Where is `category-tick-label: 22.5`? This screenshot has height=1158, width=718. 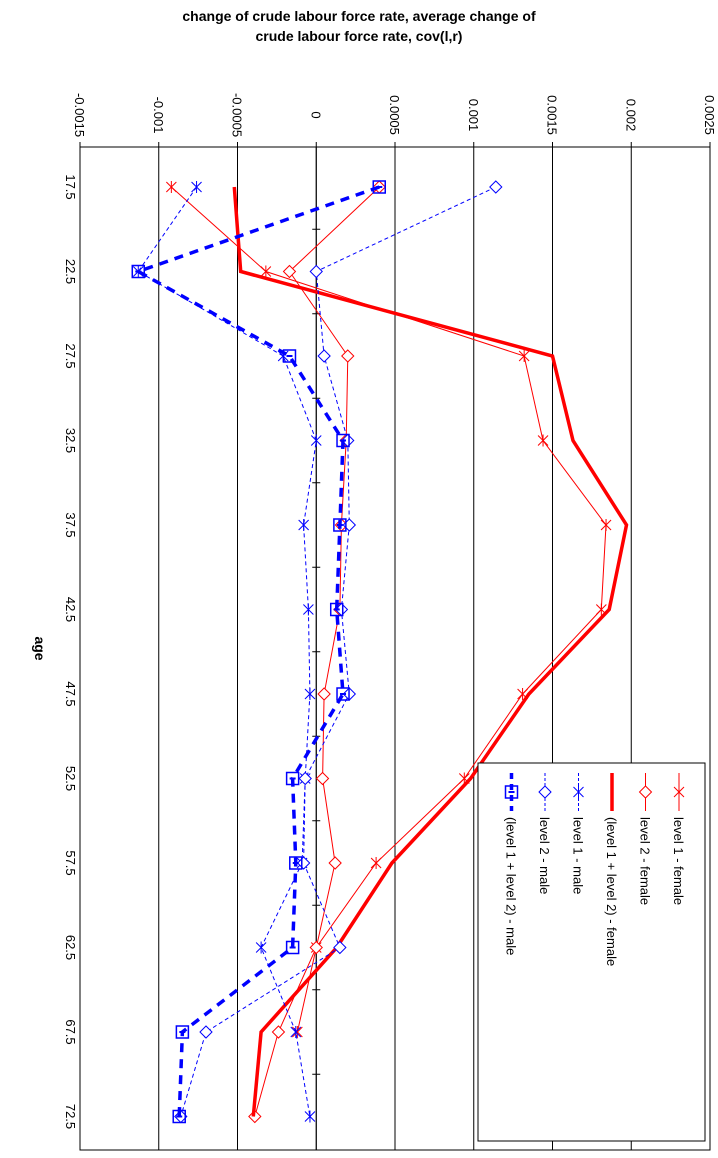
category-tick-label: 22.5 is located at coordinates (70, 271).